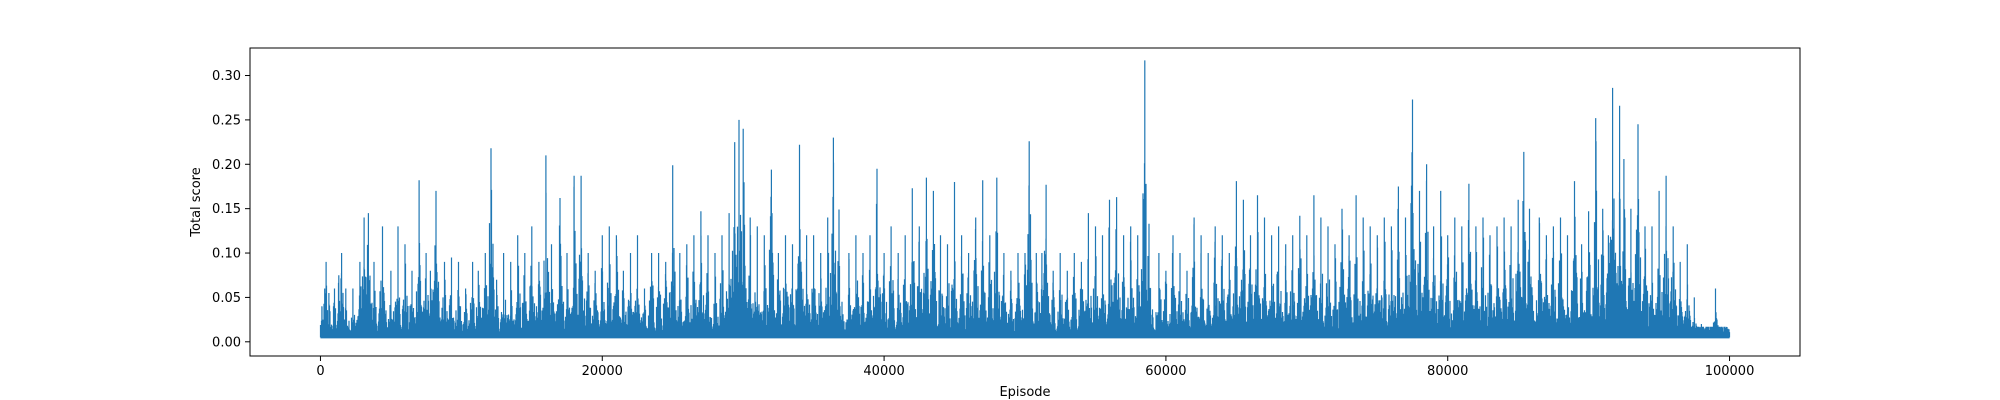 The image size is (2000, 400). Describe the element at coordinates (226, 209) in the screenshot. I see `y-tick-label: 0.15` at that location.